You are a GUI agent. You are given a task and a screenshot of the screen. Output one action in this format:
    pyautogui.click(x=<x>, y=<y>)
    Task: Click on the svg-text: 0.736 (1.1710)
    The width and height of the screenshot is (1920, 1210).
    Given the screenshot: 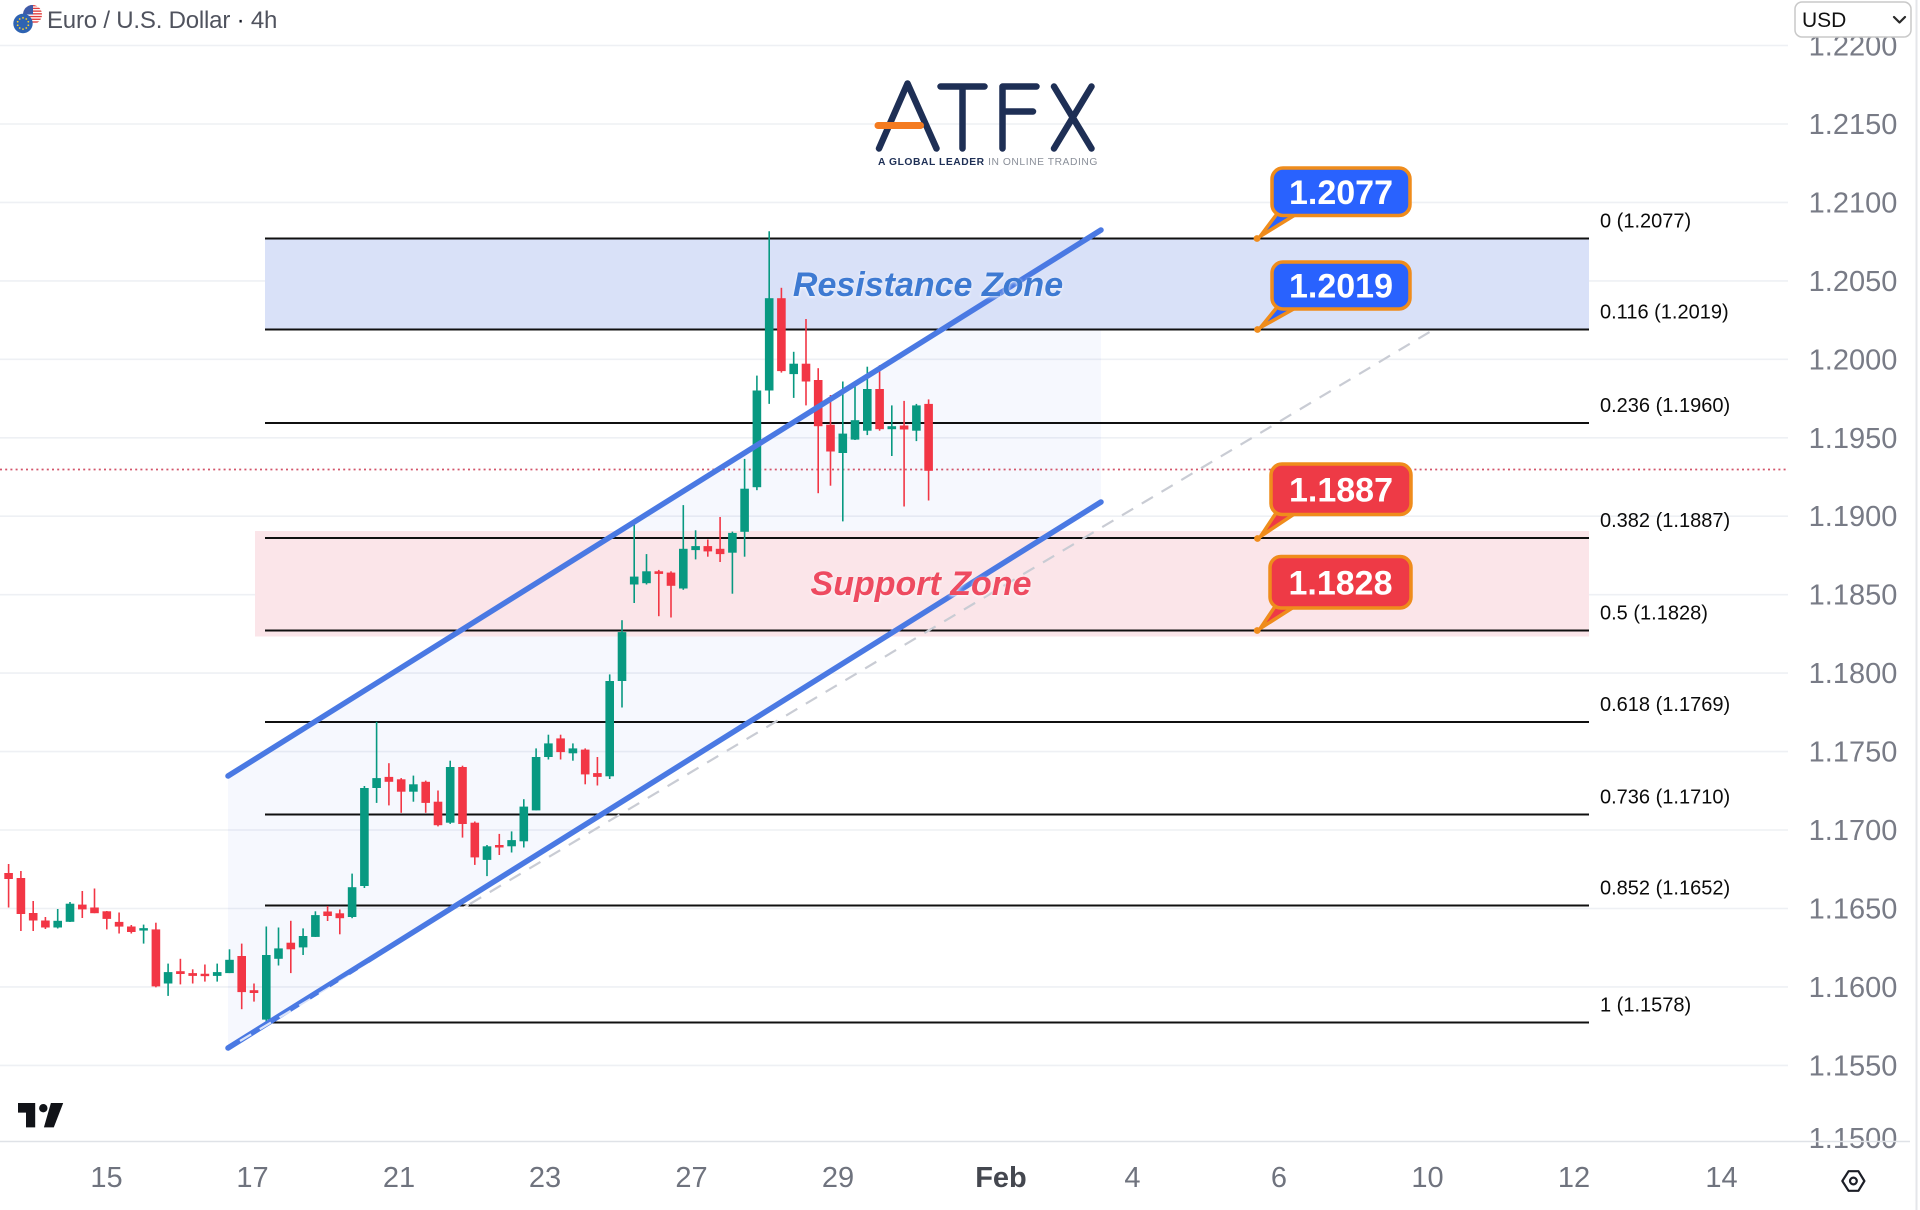 What is the action you would take?
    pyautogui.click(x=1665, y=798)
    